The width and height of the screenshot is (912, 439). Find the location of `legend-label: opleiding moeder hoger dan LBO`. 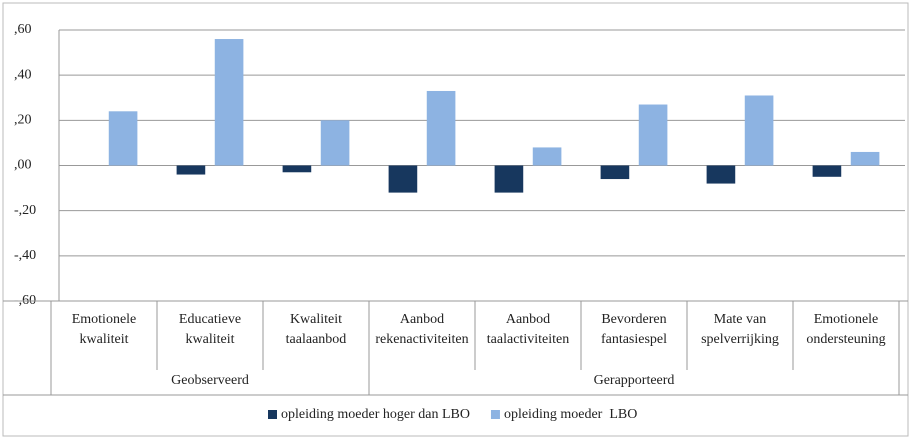

legend-label: opleiding moeder hoger dan LBO is located at coordinates (375, 414).